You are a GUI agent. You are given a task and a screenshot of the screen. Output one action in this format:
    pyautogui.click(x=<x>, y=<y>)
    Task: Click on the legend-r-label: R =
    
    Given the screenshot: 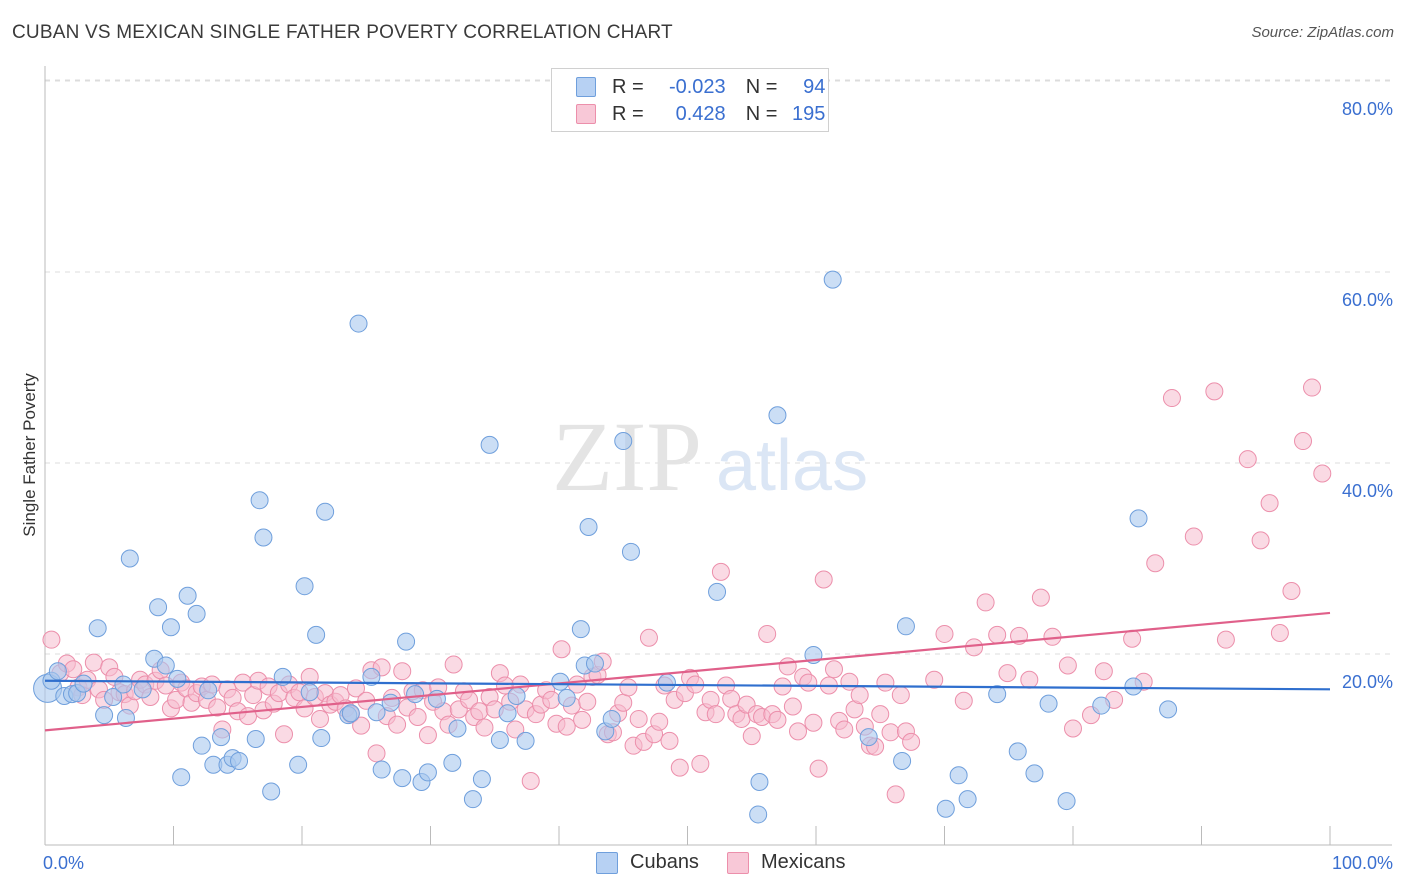 What is the action you would take?
    pyautogui.click(x=628, y=86)
    